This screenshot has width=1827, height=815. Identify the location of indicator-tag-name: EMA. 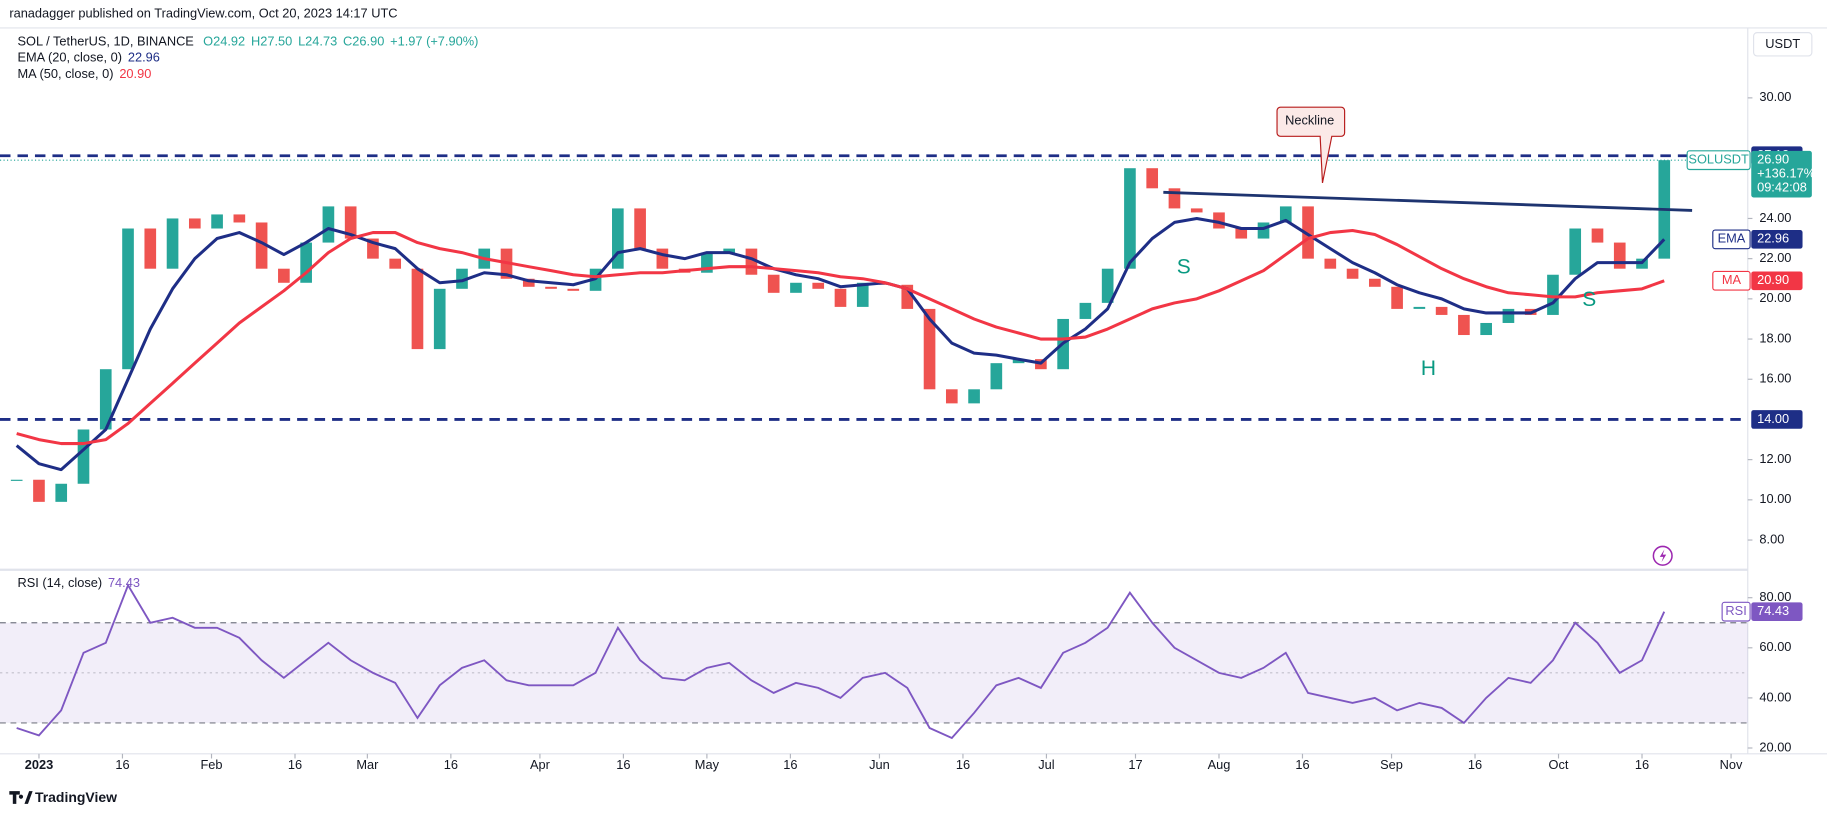
(1732, 238).